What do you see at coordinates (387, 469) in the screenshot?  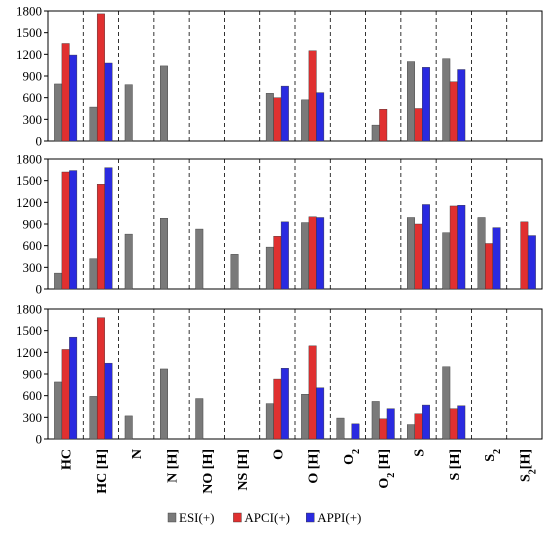 I see `category-label: O2 [H]` at bounding box center [387, 469].